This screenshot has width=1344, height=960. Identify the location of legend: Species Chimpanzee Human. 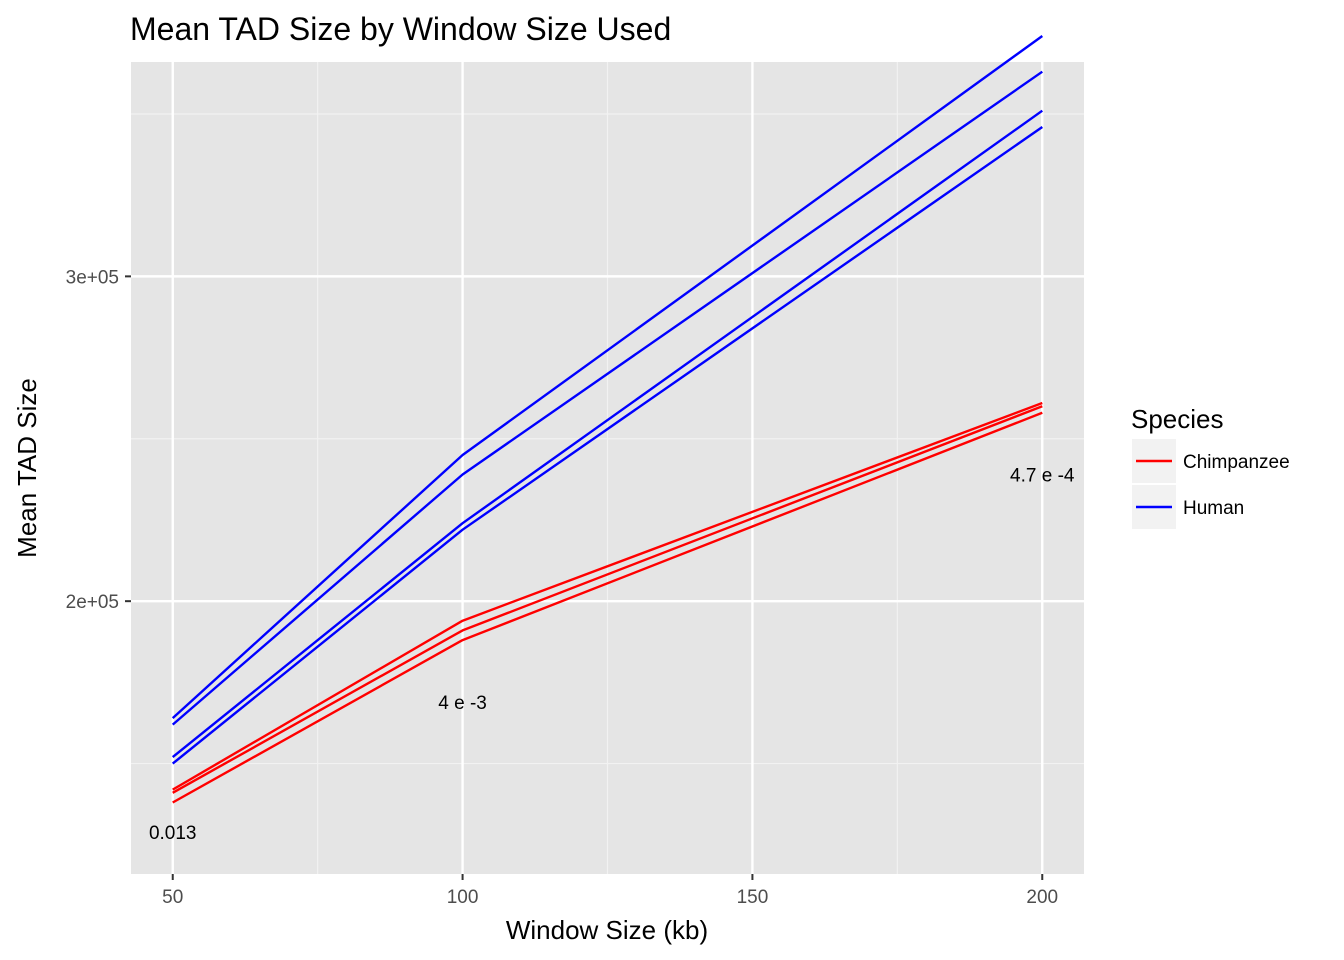
(1210, 466).